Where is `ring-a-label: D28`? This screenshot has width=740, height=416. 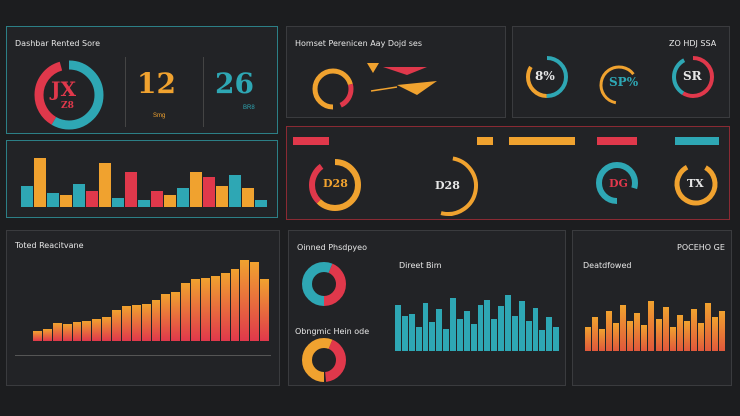 ring-a-label: D28 is located at coordinates (335, 183).